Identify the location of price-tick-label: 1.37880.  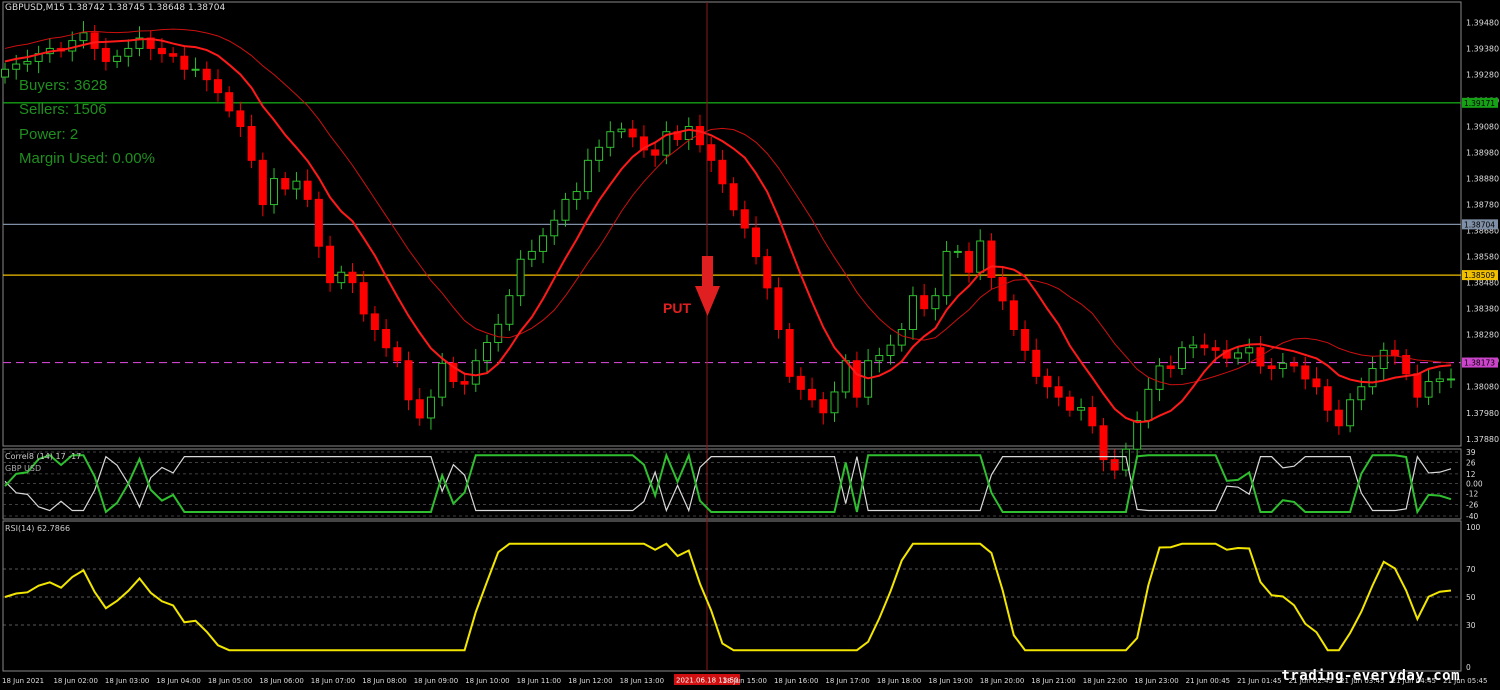
(1482, 439).